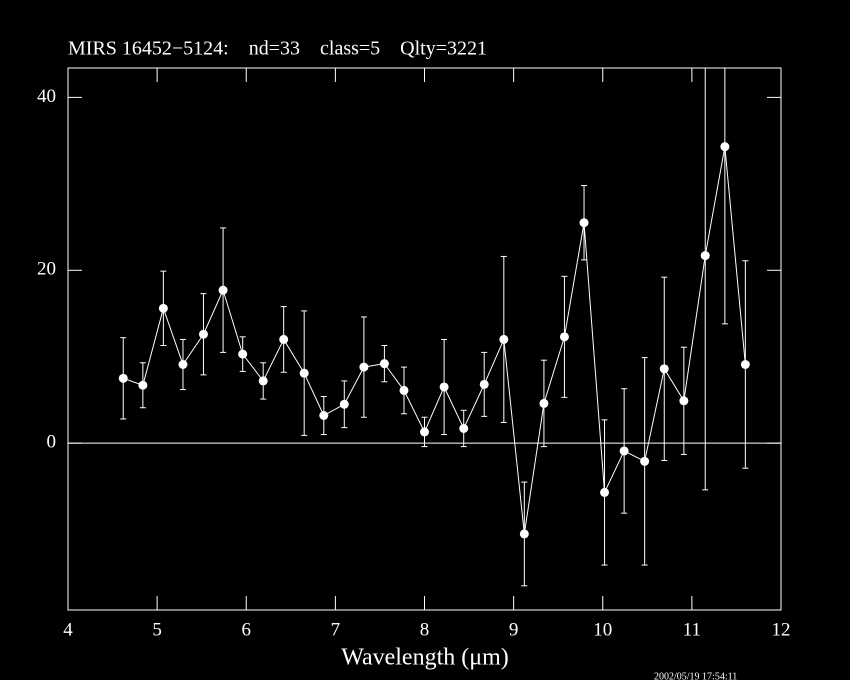 The height and width of the screenshot is (680, 850). Describe the element at coordinates (425, 658) in the screenshot. I see `x-axis-label: Wavelength (μm)` at that location.